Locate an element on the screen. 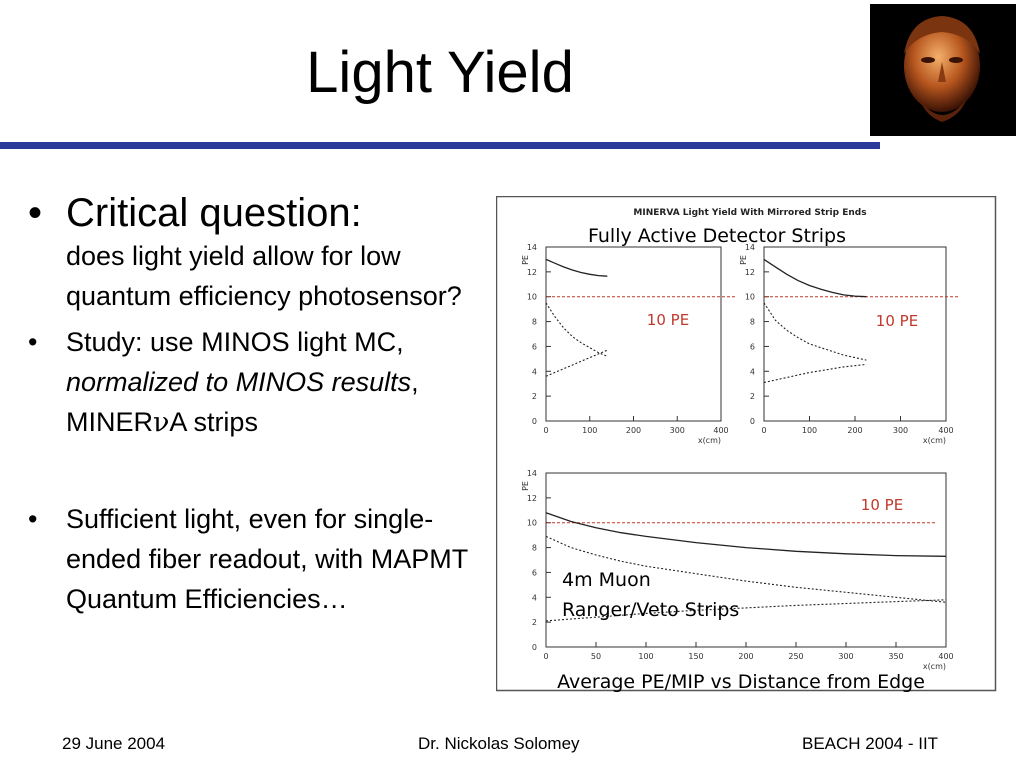 This screenshot has height=768, width=1024. footer-date: 29 June 2004 is located at coordinates (114, 743).